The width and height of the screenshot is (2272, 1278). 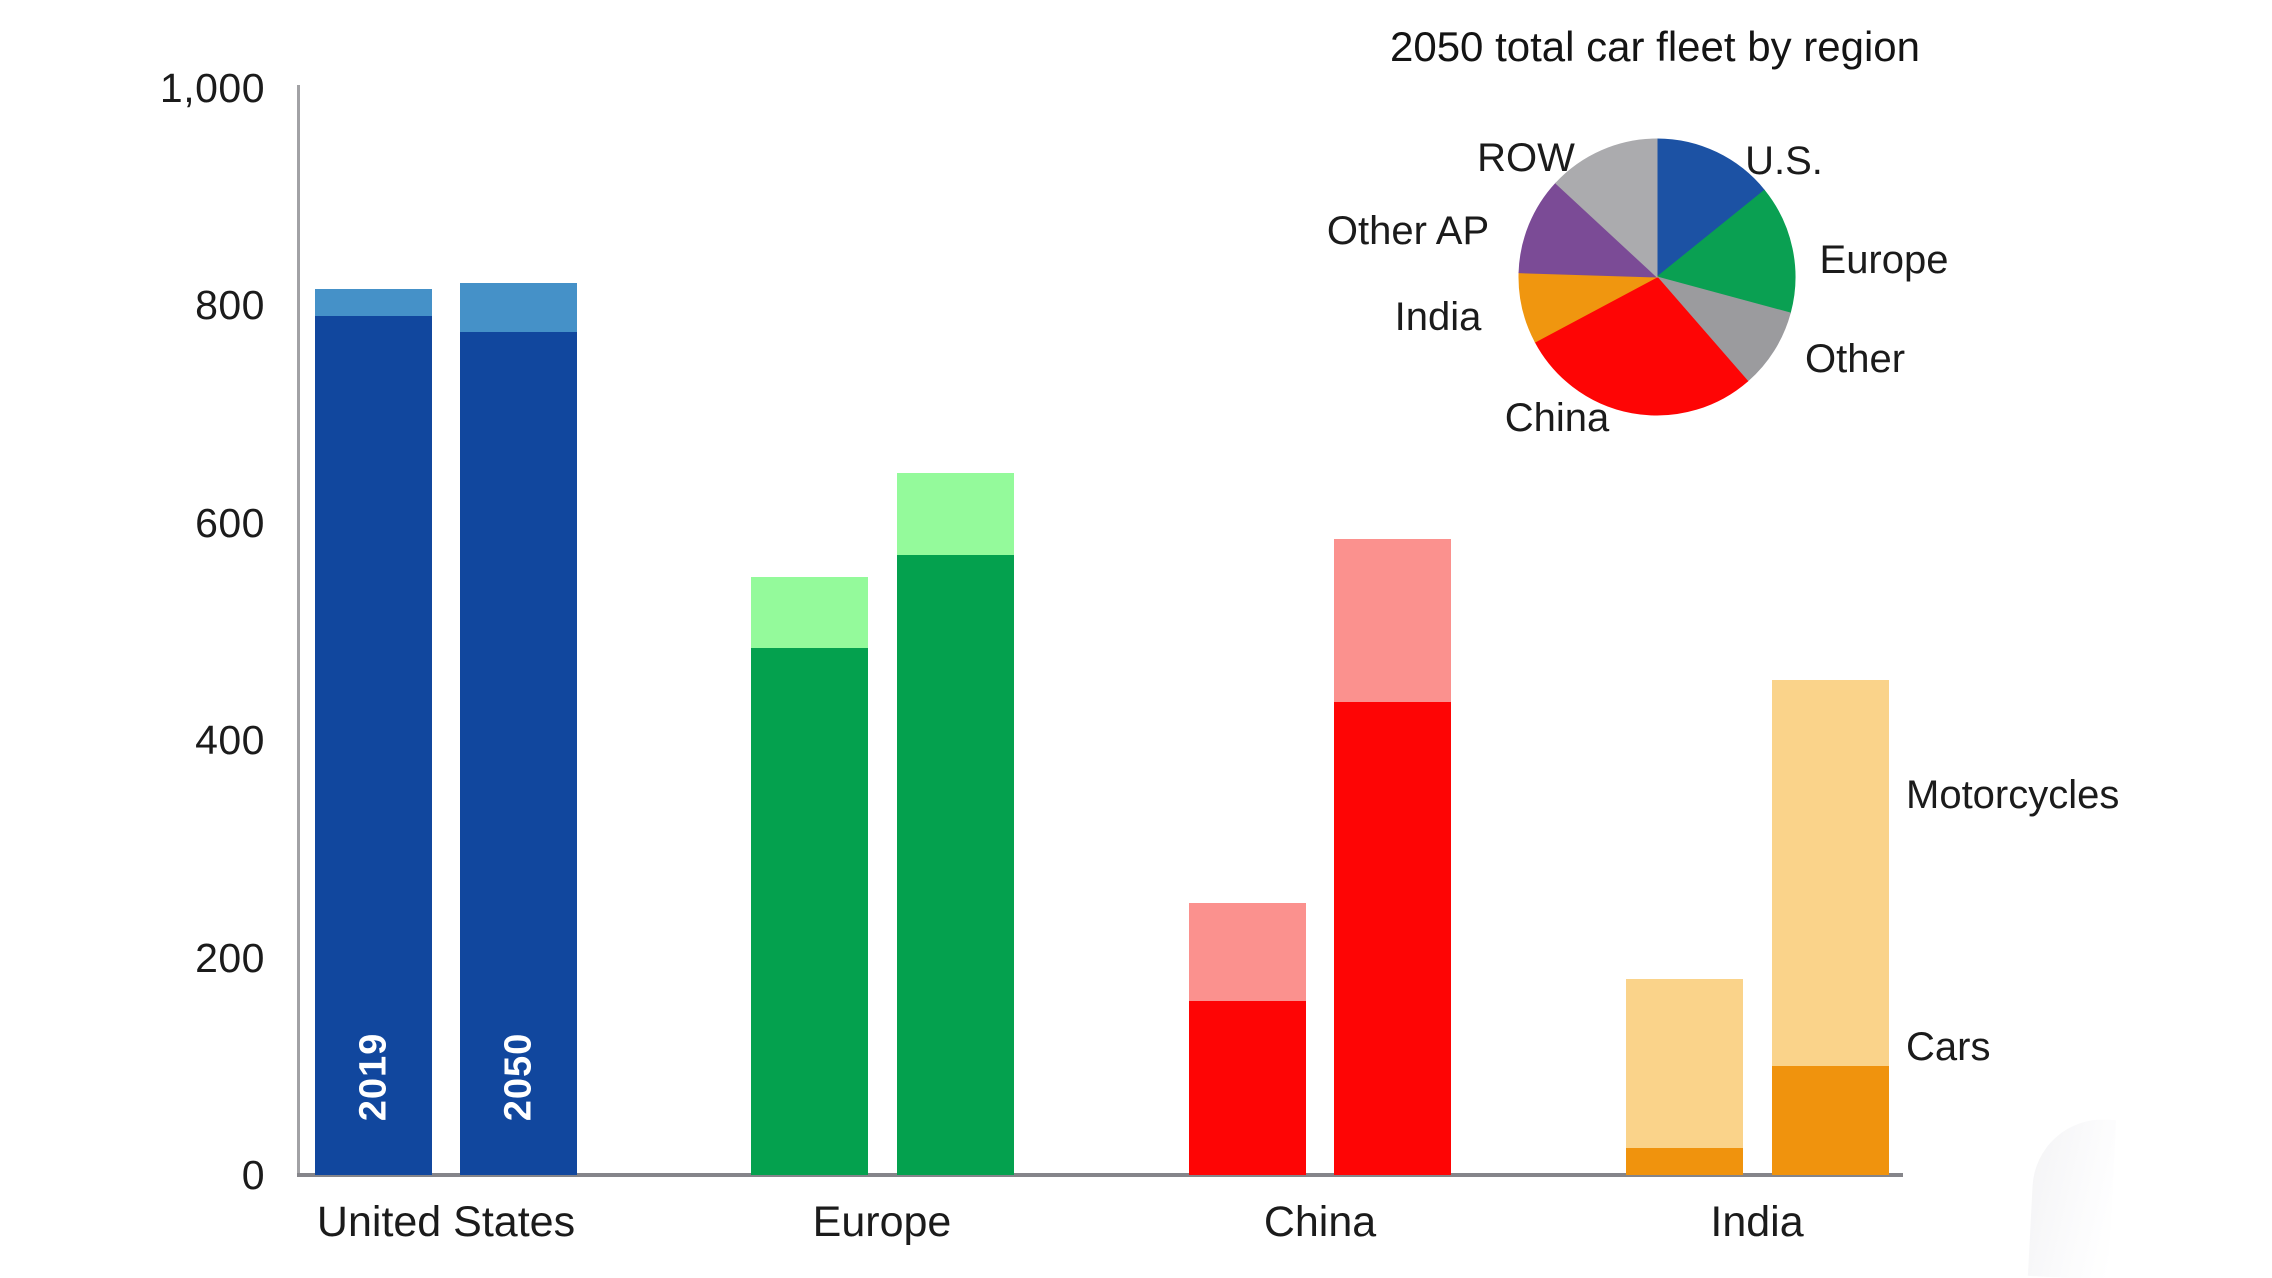 What do you see at coordinates (446, 1222) in the screenshot?
I see `category-label-united-states: United States` at bounding box center [446, 1222].